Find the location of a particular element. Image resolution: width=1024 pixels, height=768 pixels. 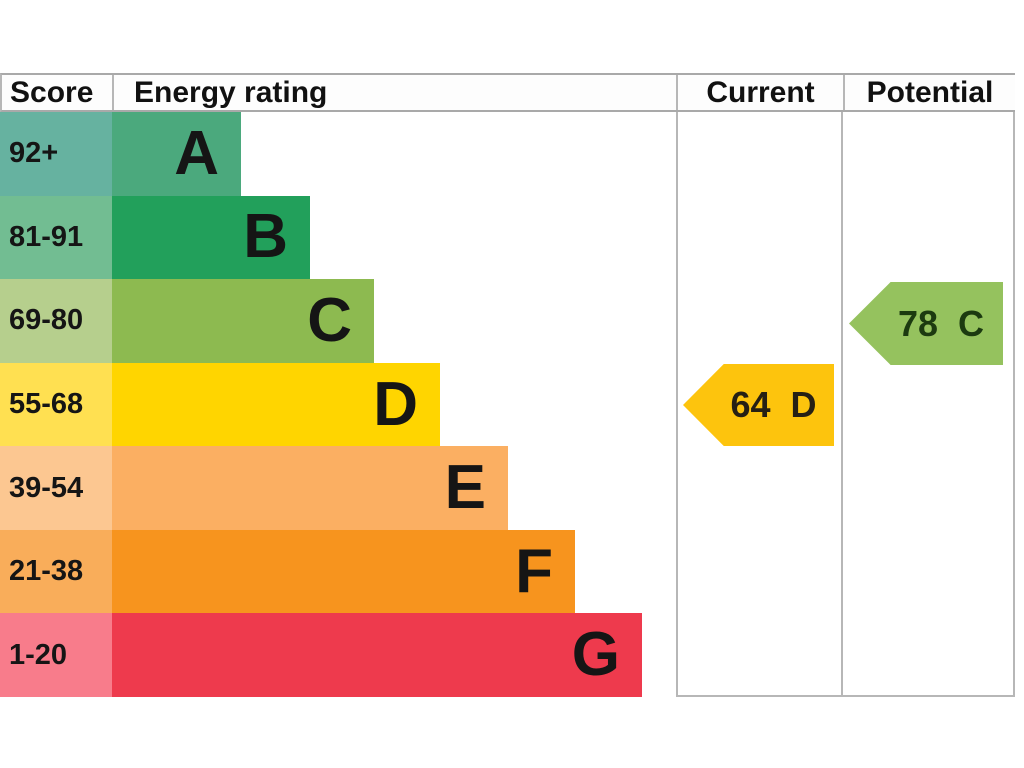

header-current: Current is located at coordinates (761, 92).